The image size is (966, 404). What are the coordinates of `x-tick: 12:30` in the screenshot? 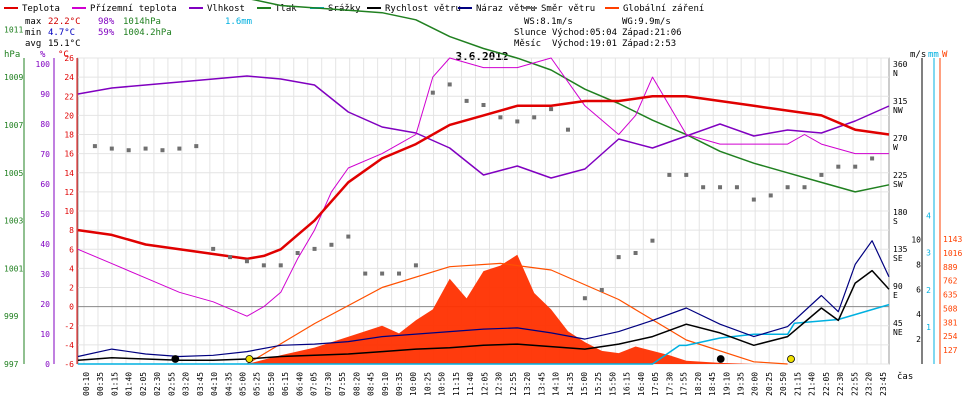 It's located at (499, 384).